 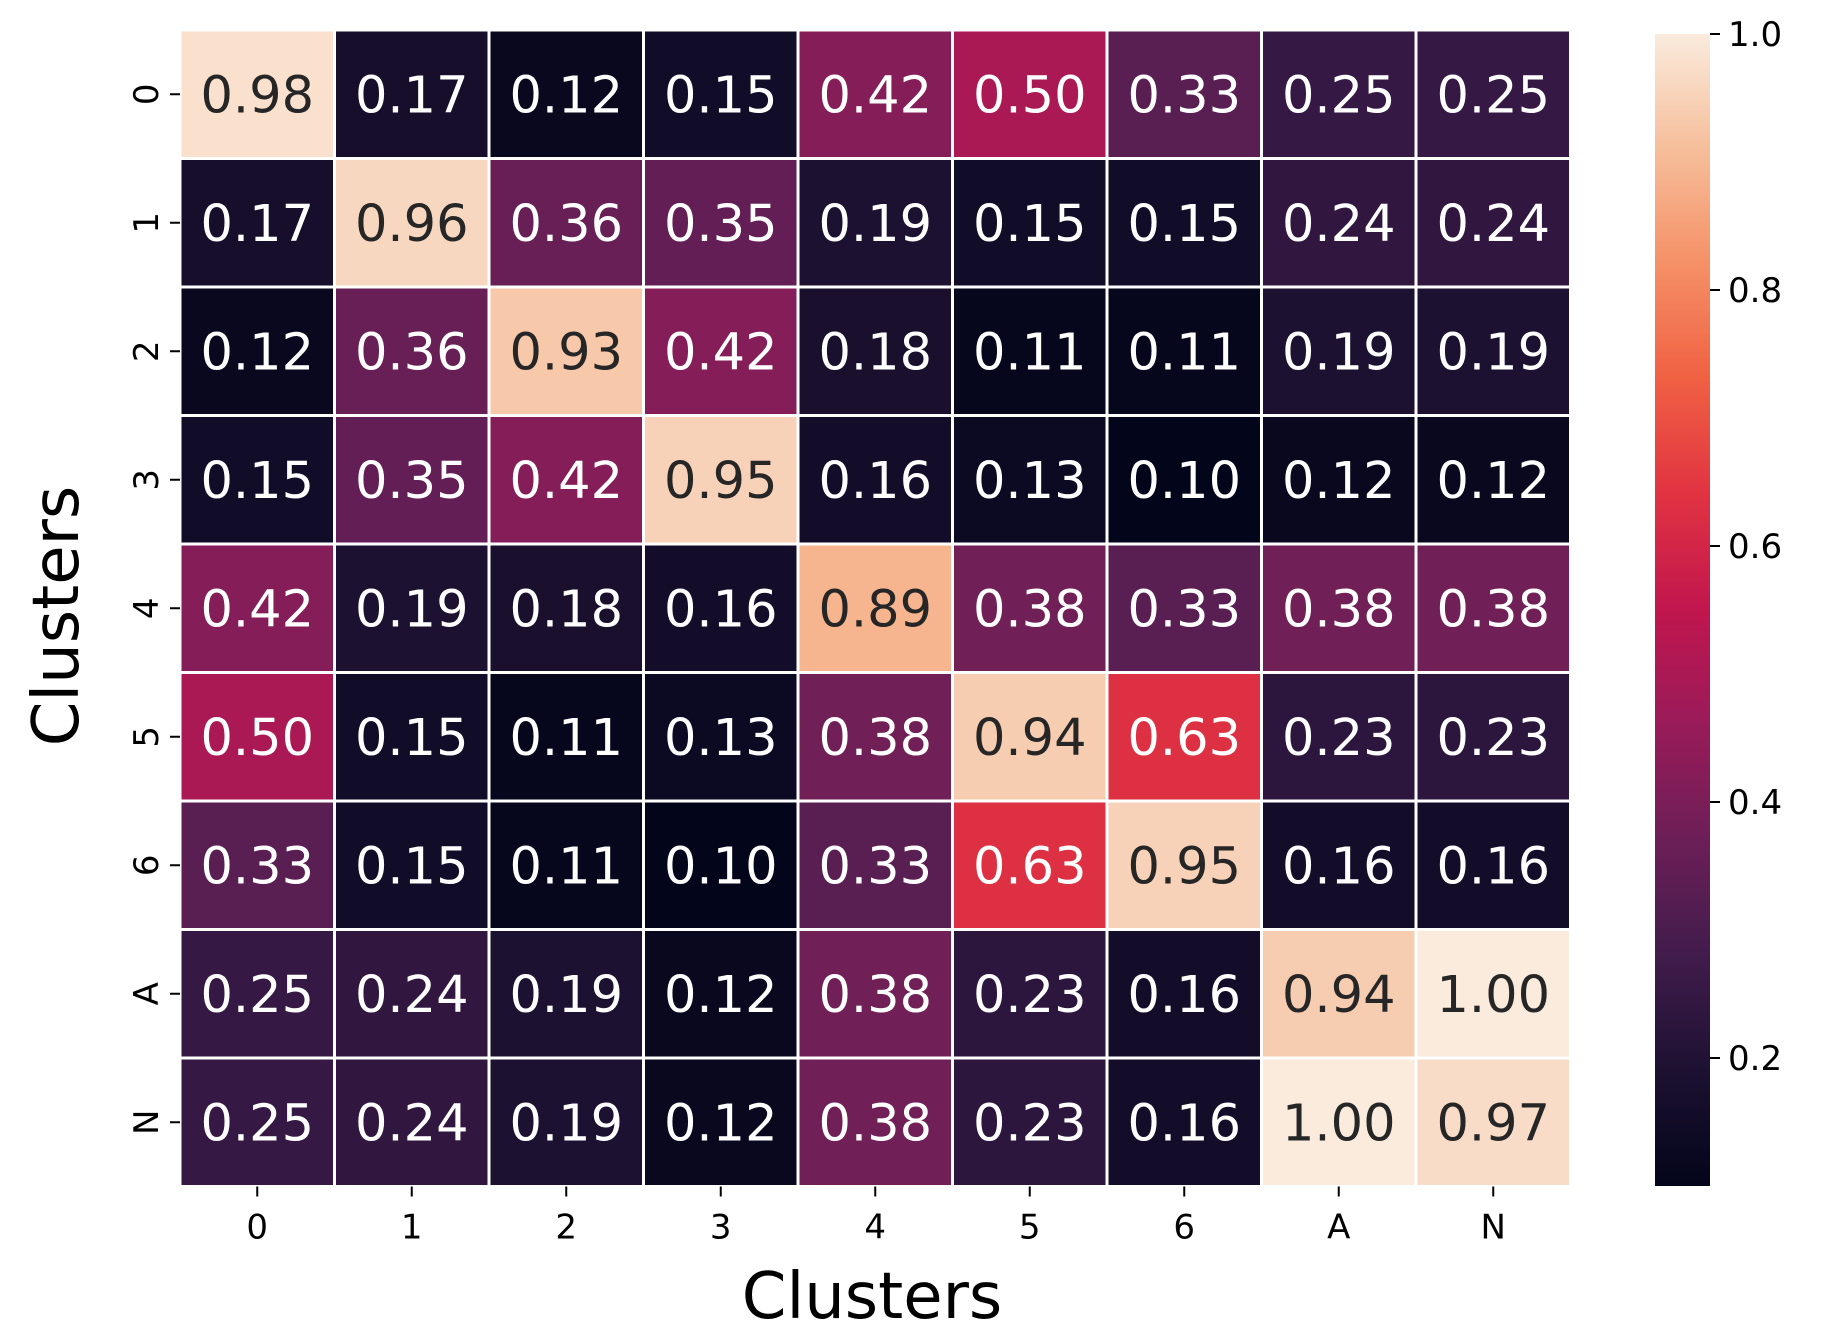 I want to click on y-tick-label: 0, so click(x=147, y=94).